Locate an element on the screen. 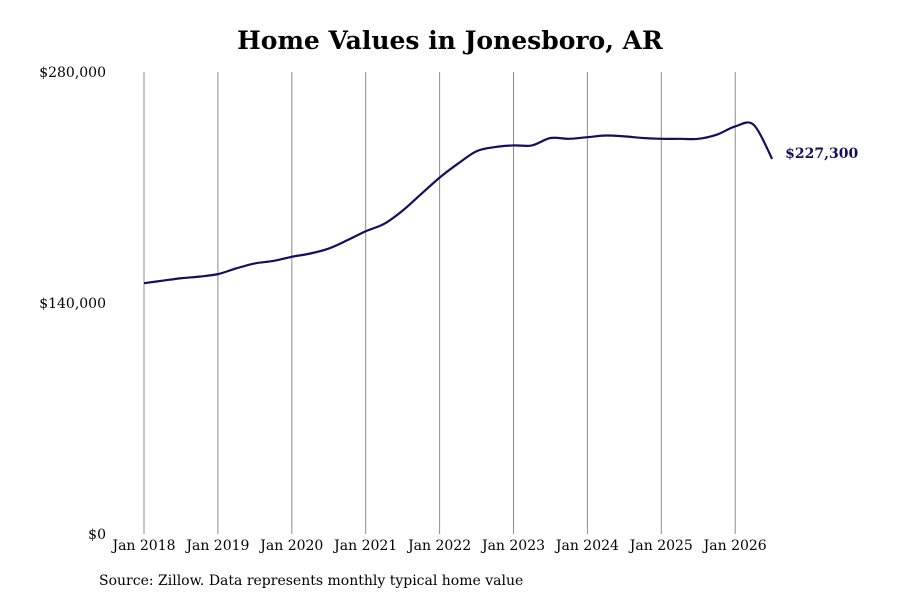 This screenshot has width=900, height=600. x-tick-label: Jan 2025 is located at coordinates (660, 546).